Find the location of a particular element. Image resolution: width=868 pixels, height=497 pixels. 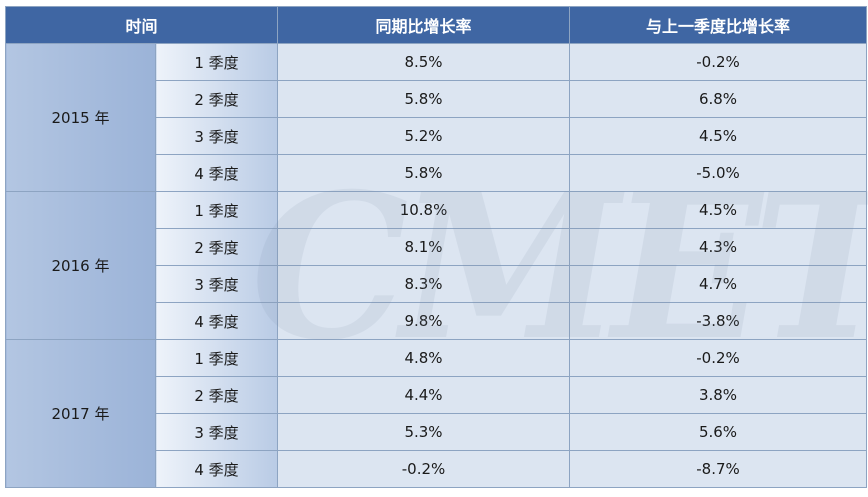

qoq-cell: -8.7% is located at coordinates (718, 469).